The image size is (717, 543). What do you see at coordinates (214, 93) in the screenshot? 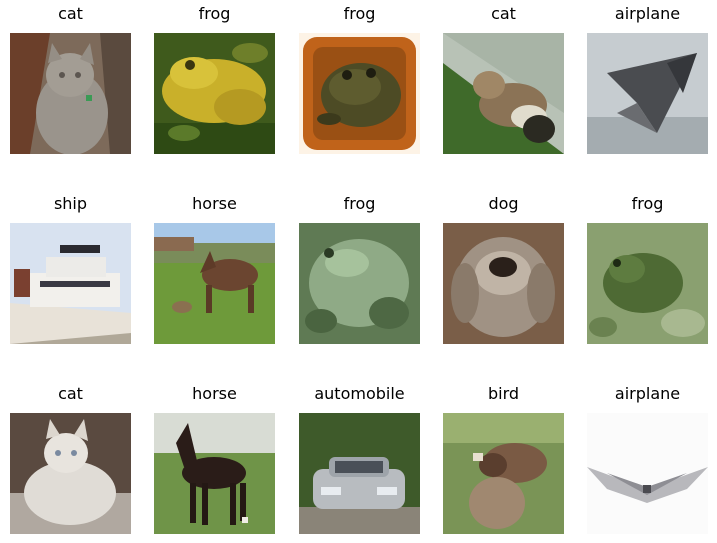
I see `yellow-frog-photo-icon` at bounding box center [214, 93].